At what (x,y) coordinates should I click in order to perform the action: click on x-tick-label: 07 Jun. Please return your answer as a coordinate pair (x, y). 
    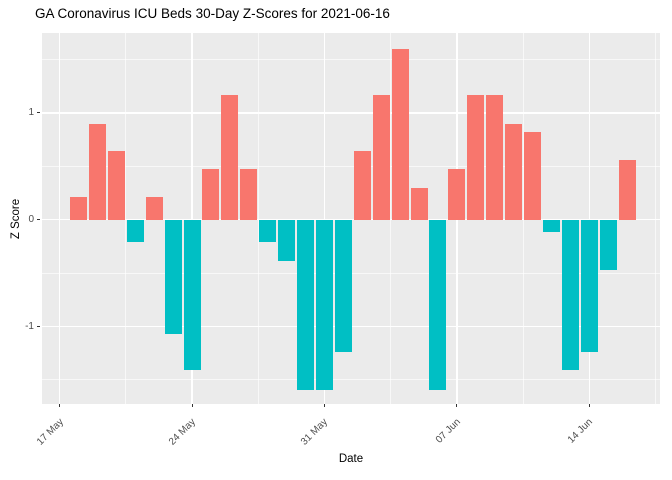
    Looking at the image, I should click on (448, 431).